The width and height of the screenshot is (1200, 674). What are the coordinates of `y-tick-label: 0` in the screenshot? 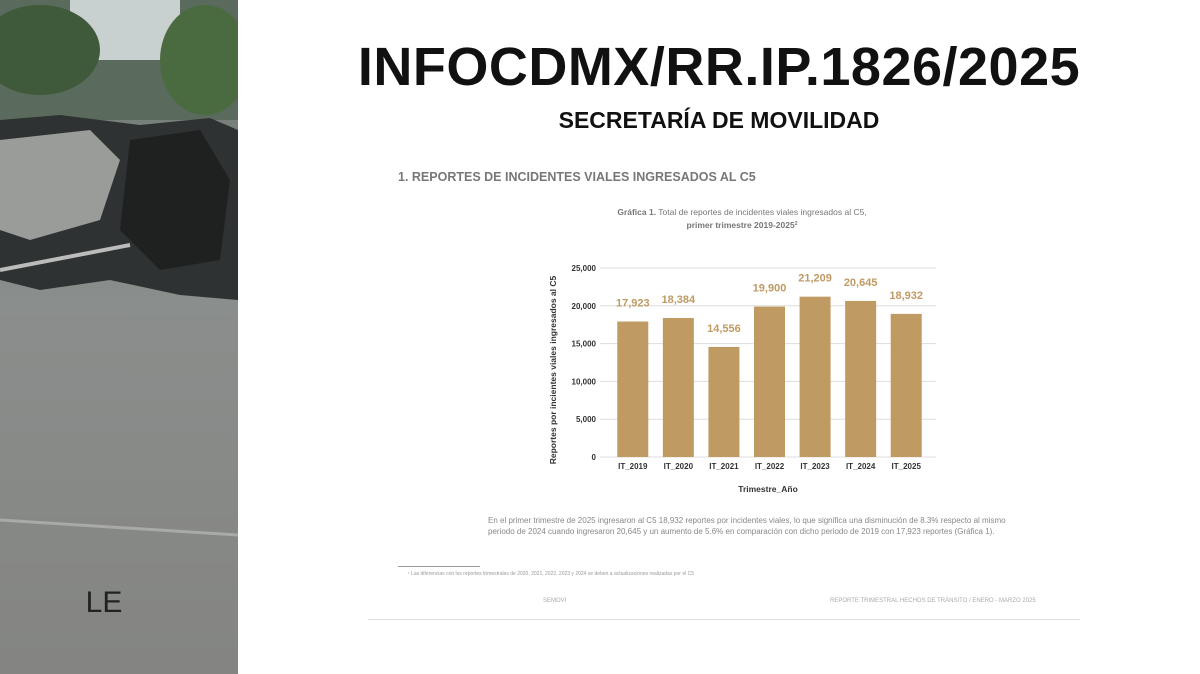 It's located at (594, 457).